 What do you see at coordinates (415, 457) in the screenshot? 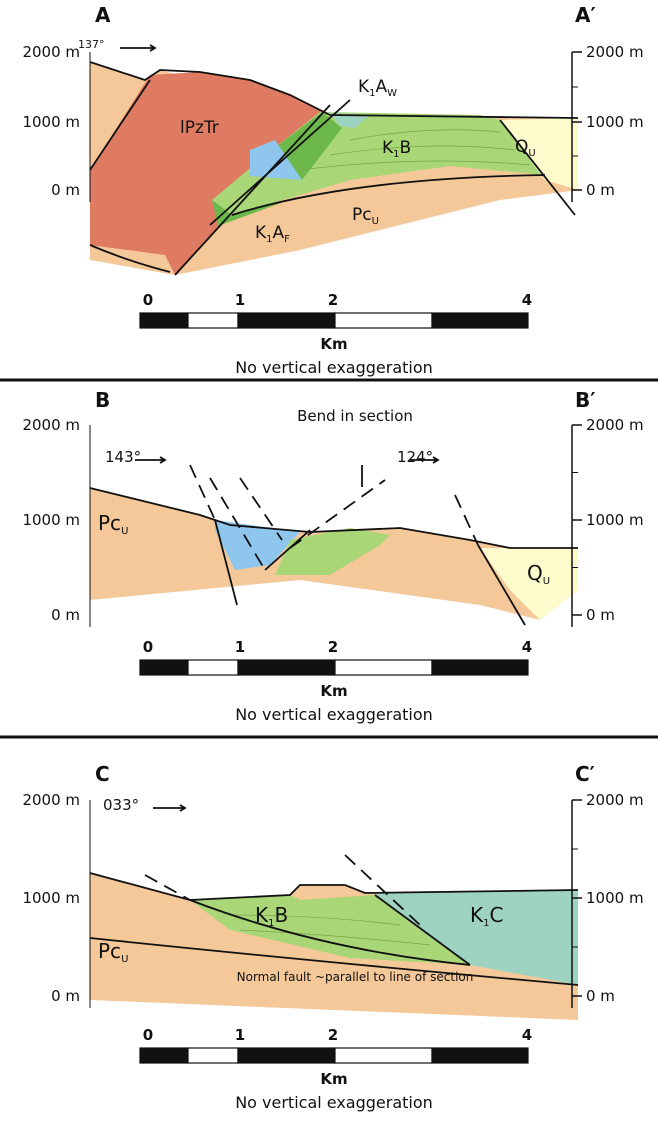
I see `azimuth: 124°` at bounding box center [415, 457].